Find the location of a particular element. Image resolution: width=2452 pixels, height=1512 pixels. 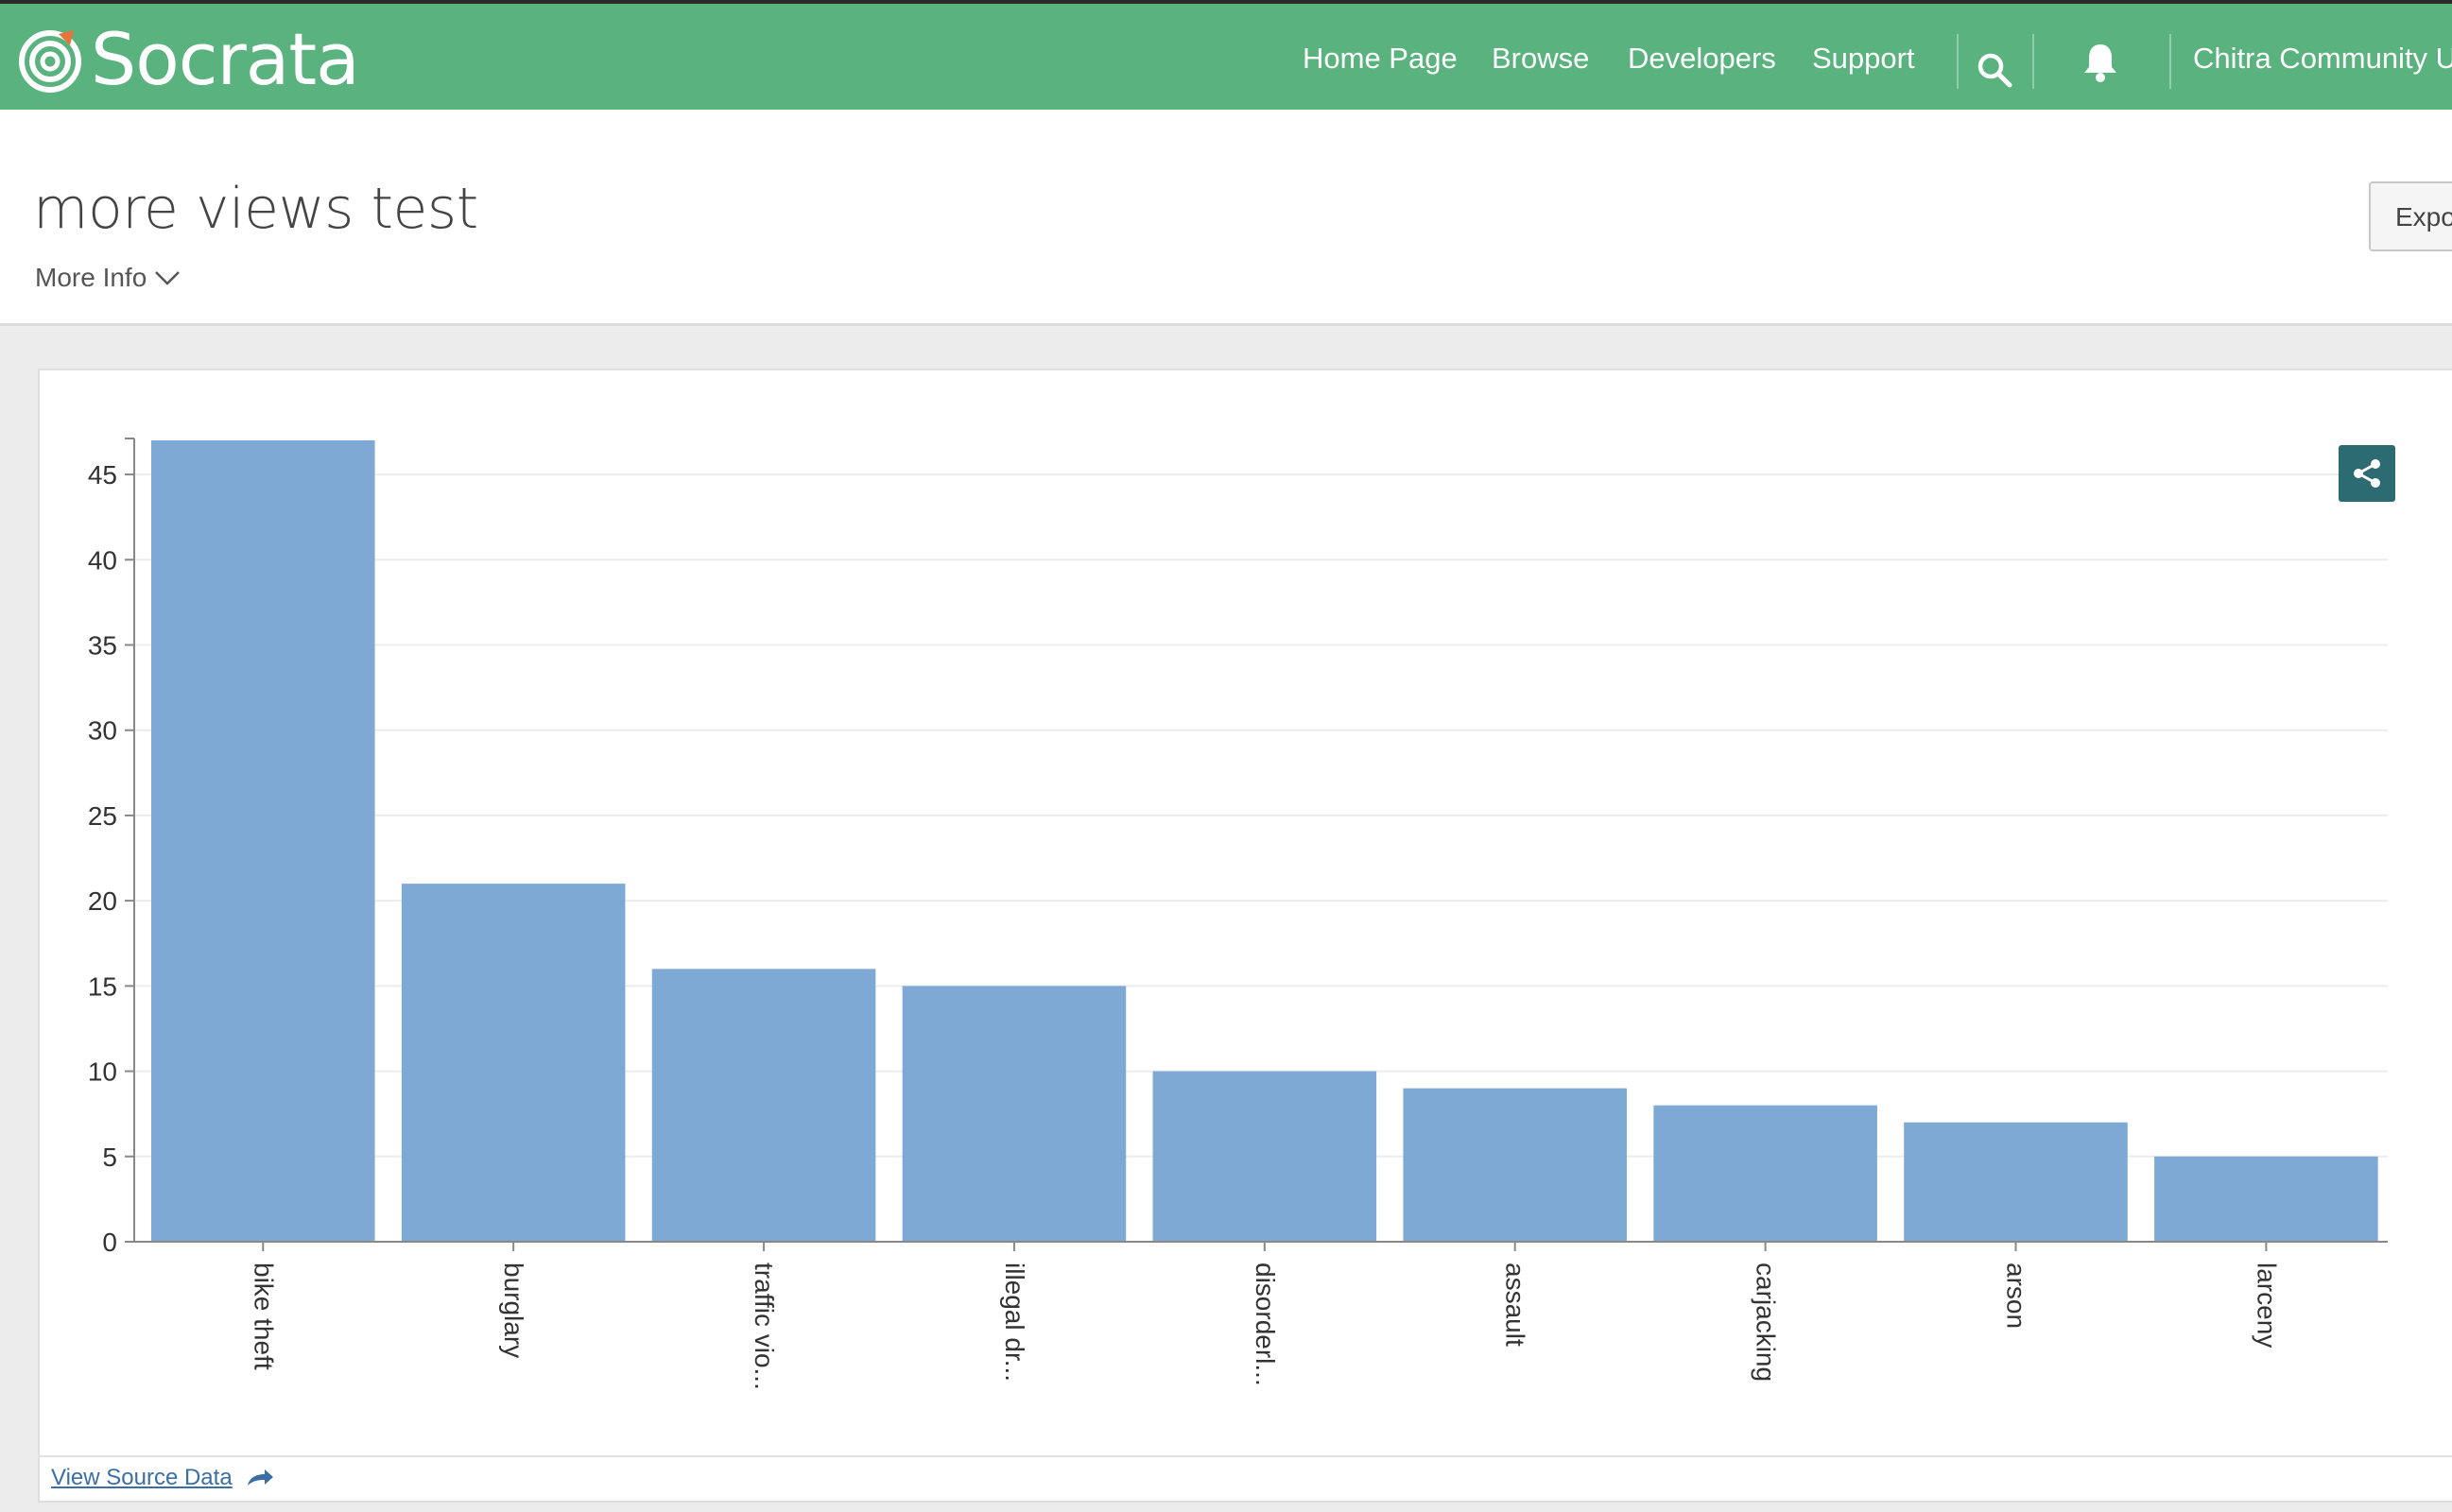

share-button is located at coordinates (2367, 473).